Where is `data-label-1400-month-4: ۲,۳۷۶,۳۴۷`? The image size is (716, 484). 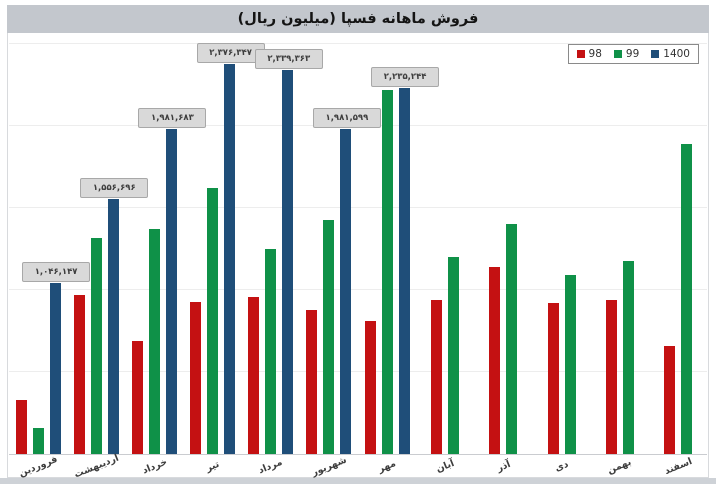 data-label-1400-month-4: ۲,۳۷۶,۳۴۷ is located at coordinates (230, 53).